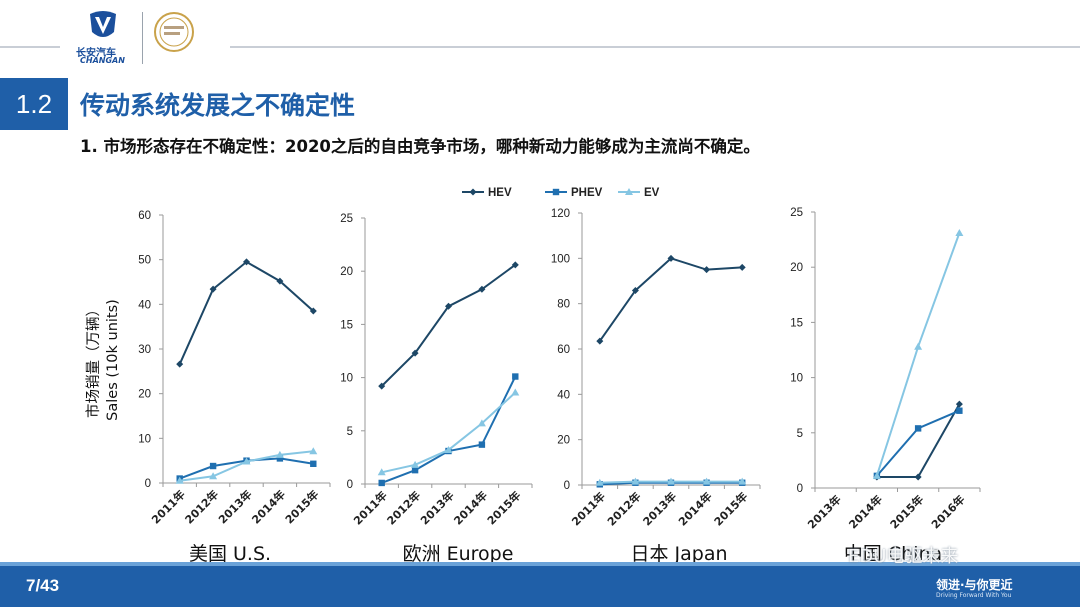  I want to click on y-tick-label: 5, so click(350, 432).